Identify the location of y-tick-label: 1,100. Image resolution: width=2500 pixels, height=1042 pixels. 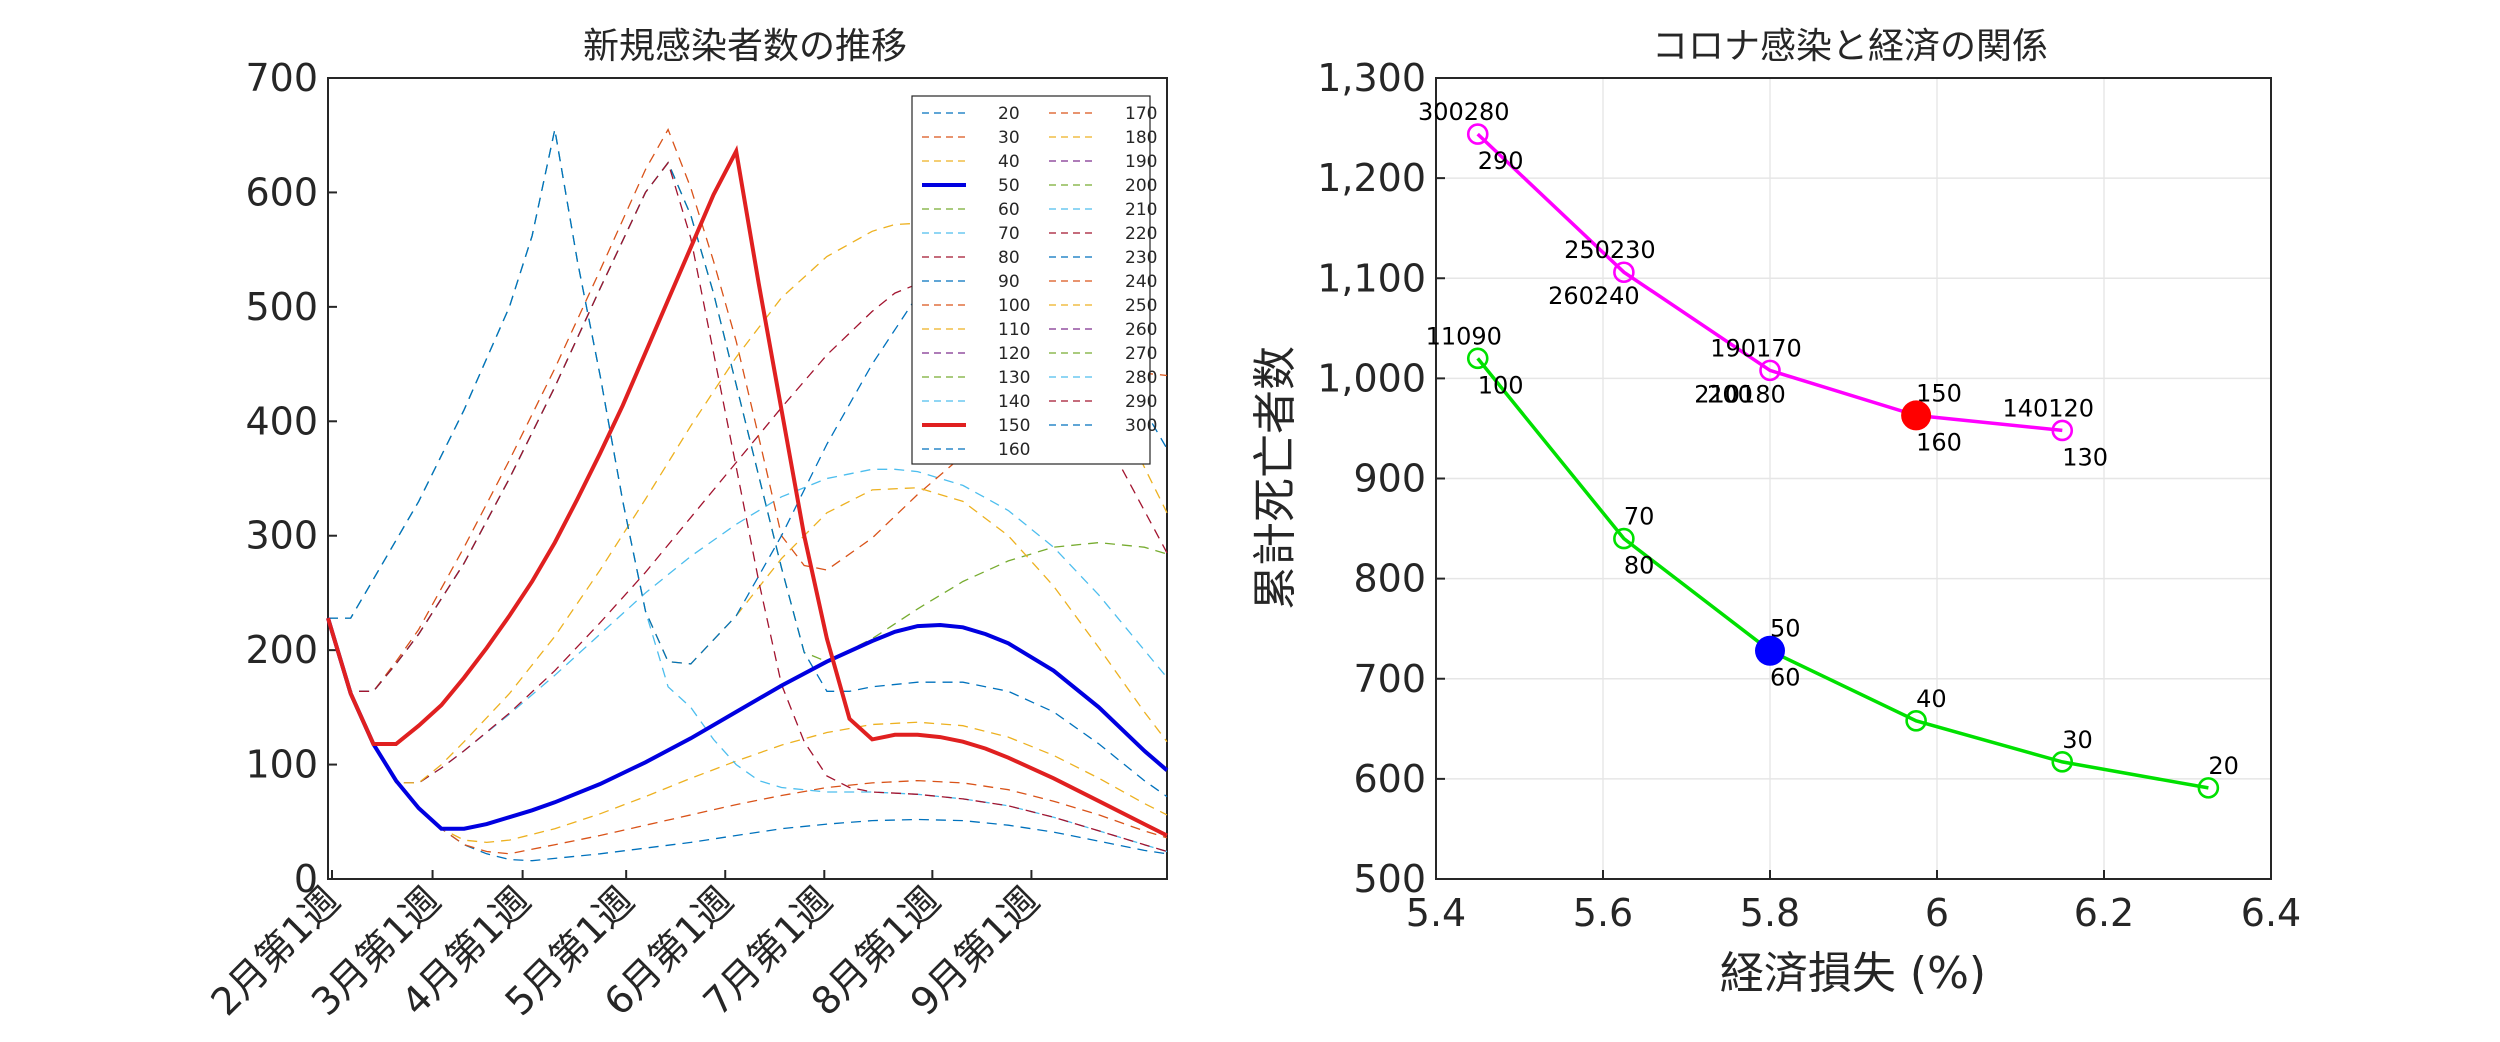
(1371, 278).